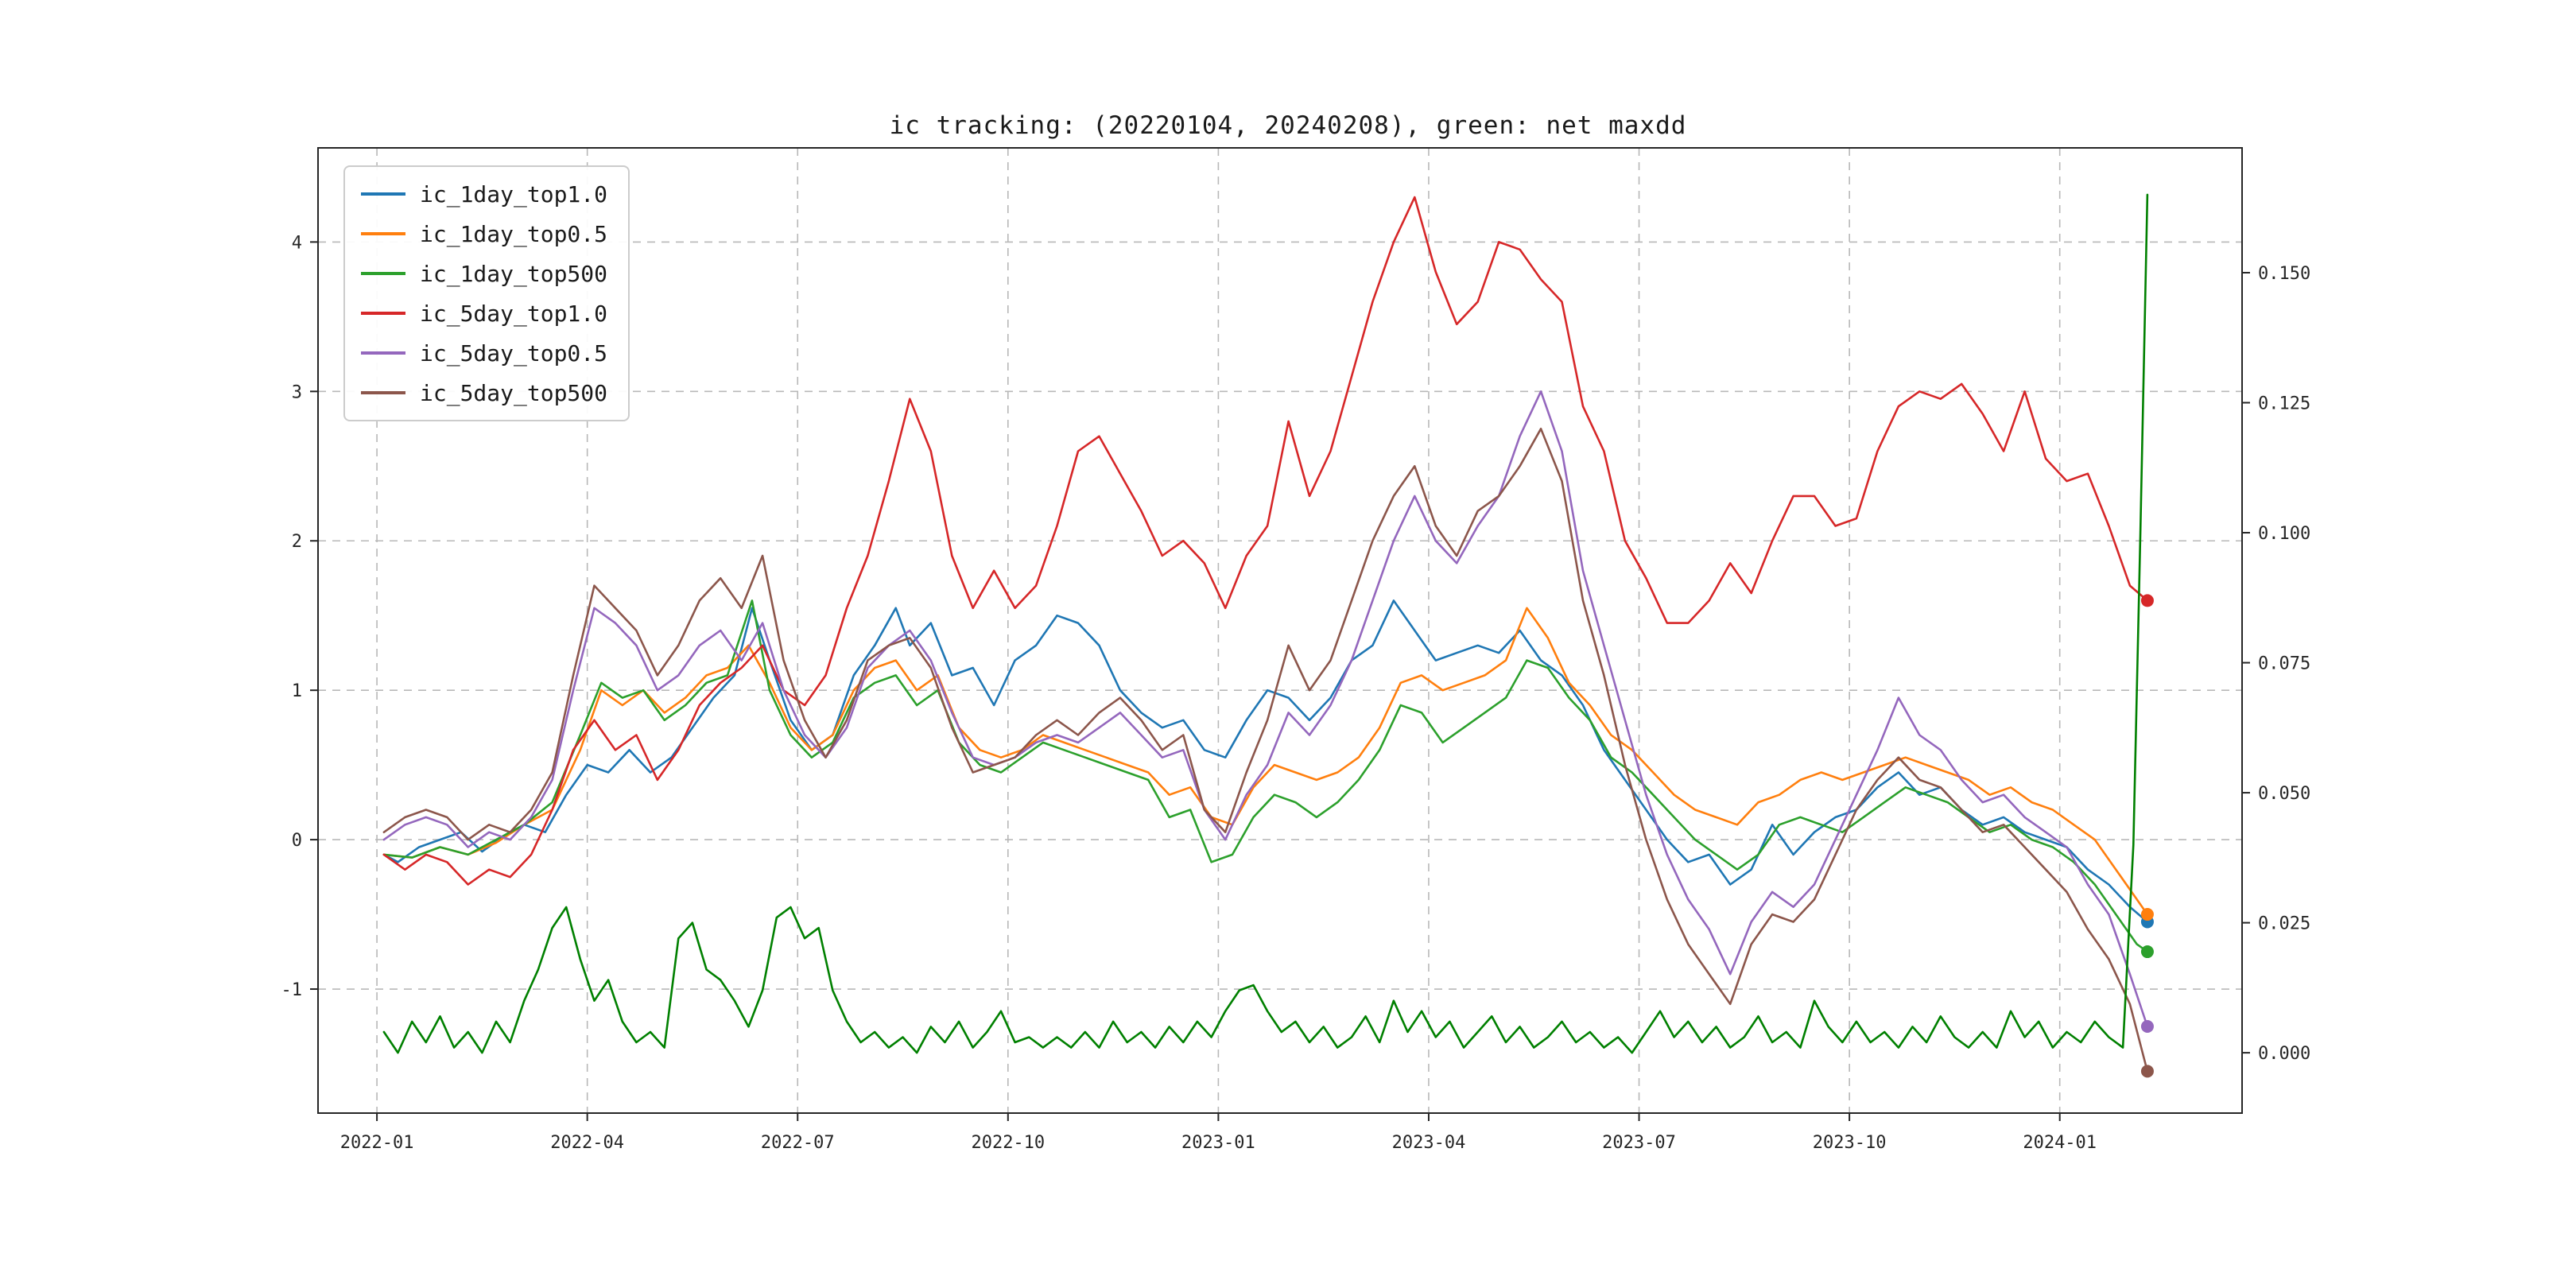 Image resolution: width=2576 pixels, height=1288 pixels. What do you see at coordinates (2147, 915) in the screenshot?
I see `series-end-dot-ic_1day_top0.5` at bounding box center [2147, 915].